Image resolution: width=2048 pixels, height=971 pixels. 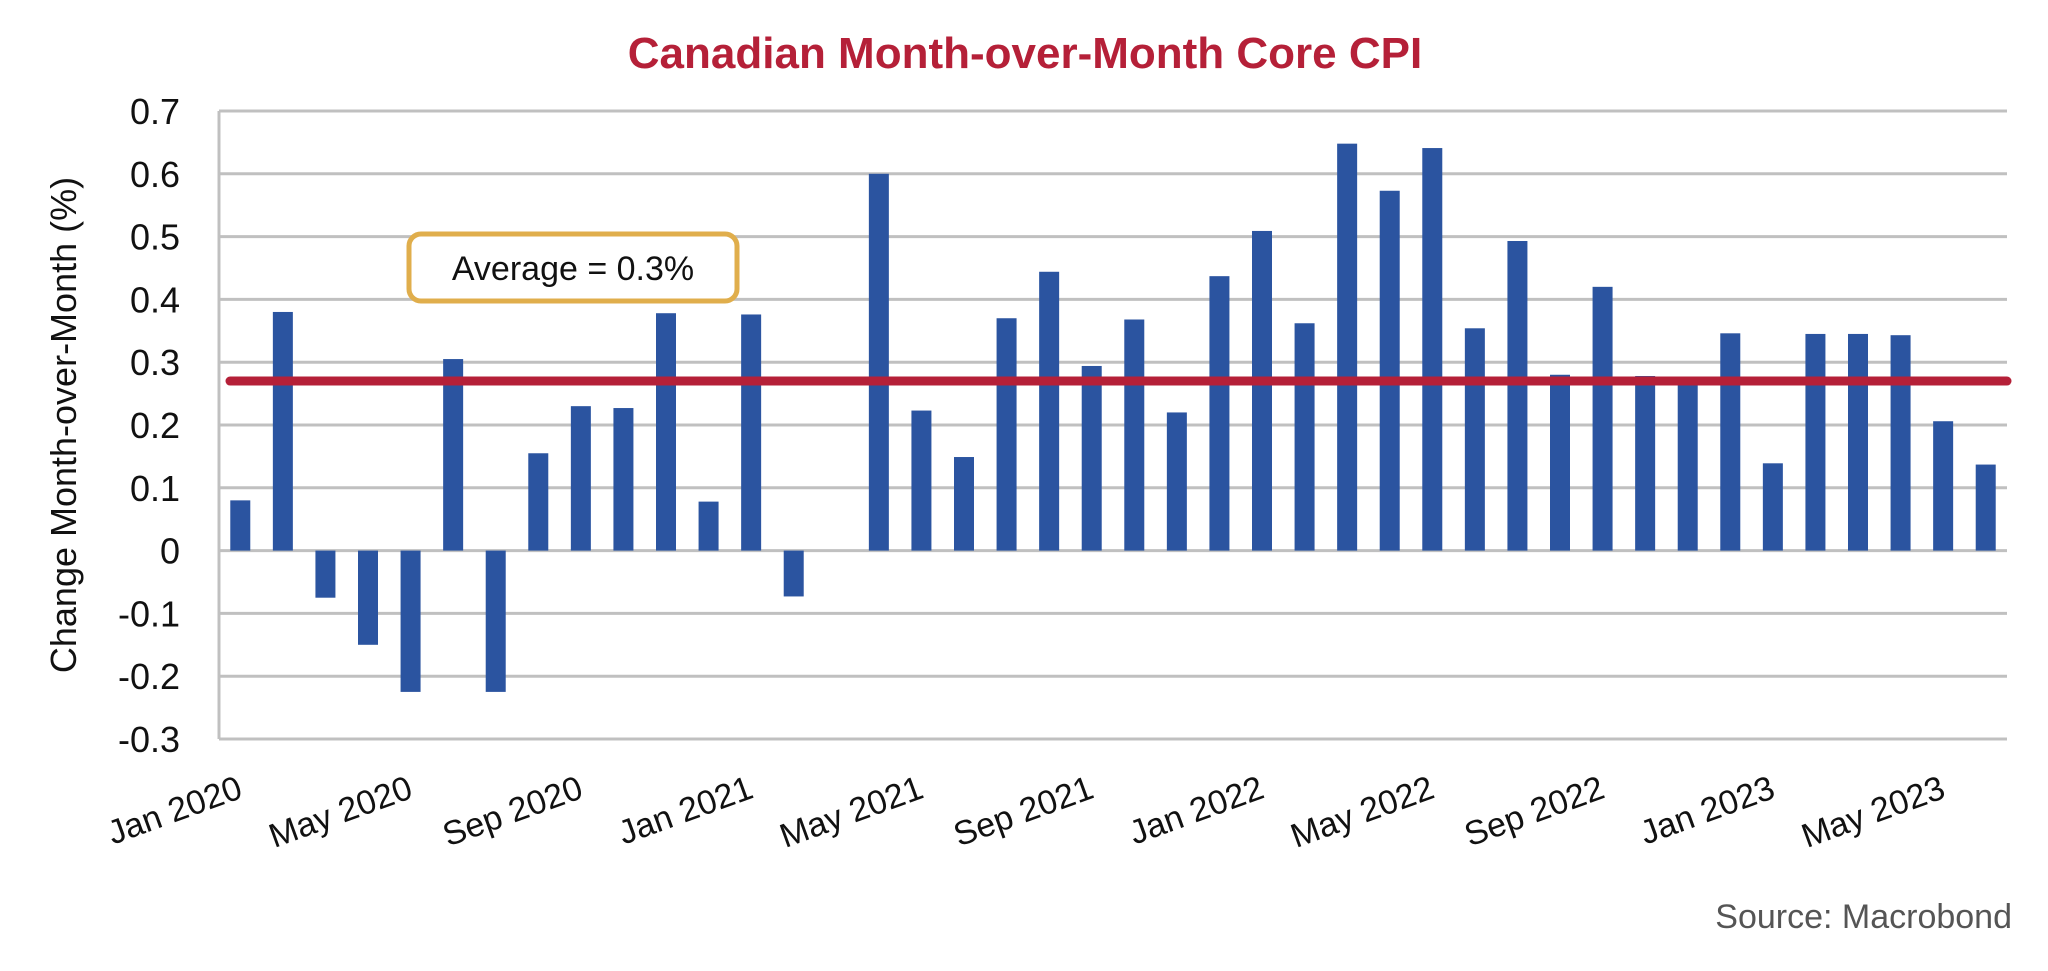 What do you see at coordinates (1815, 442) in the screenshot?
I see `bar-feb-2023` at bounding box center [1815, 442].